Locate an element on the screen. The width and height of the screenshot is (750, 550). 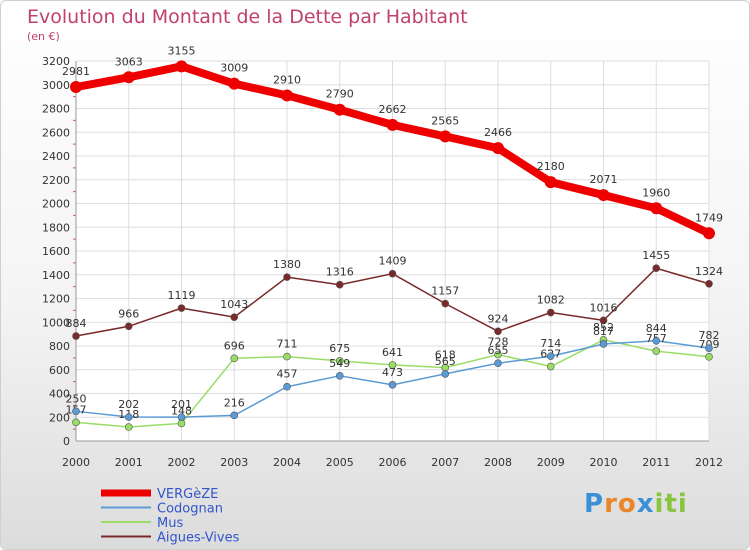
y-tick-label: 1000 is located at coordinates (56, 322).